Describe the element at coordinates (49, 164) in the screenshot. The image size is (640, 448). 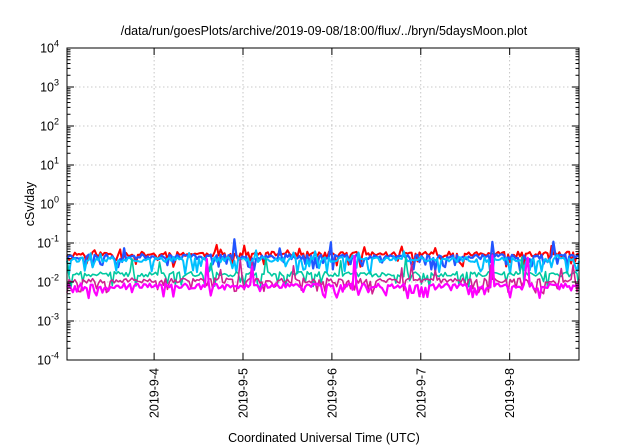
I see `y-tick-label: 10¹` at that location.